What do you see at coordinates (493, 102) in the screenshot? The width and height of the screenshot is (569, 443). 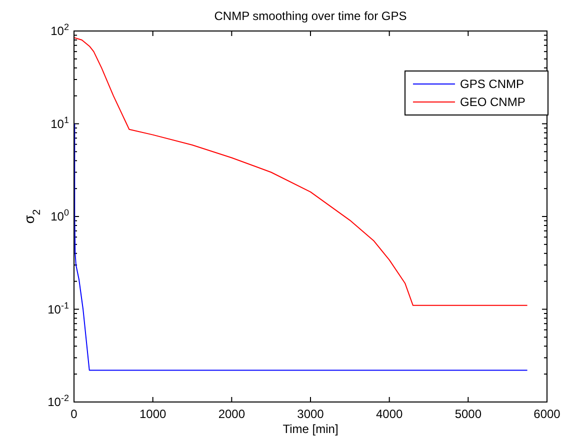 I see `legend-label: GEO CNMP` at bounding box center [493, 102].